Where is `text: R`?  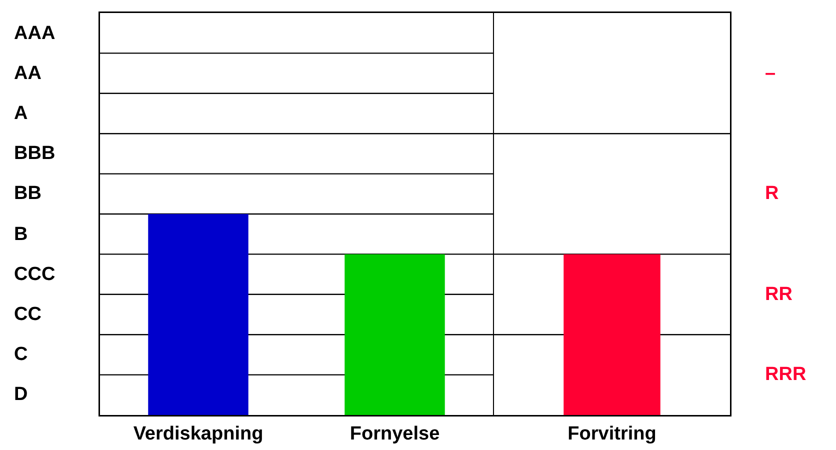 text: R is located at coordinates (772, 193).